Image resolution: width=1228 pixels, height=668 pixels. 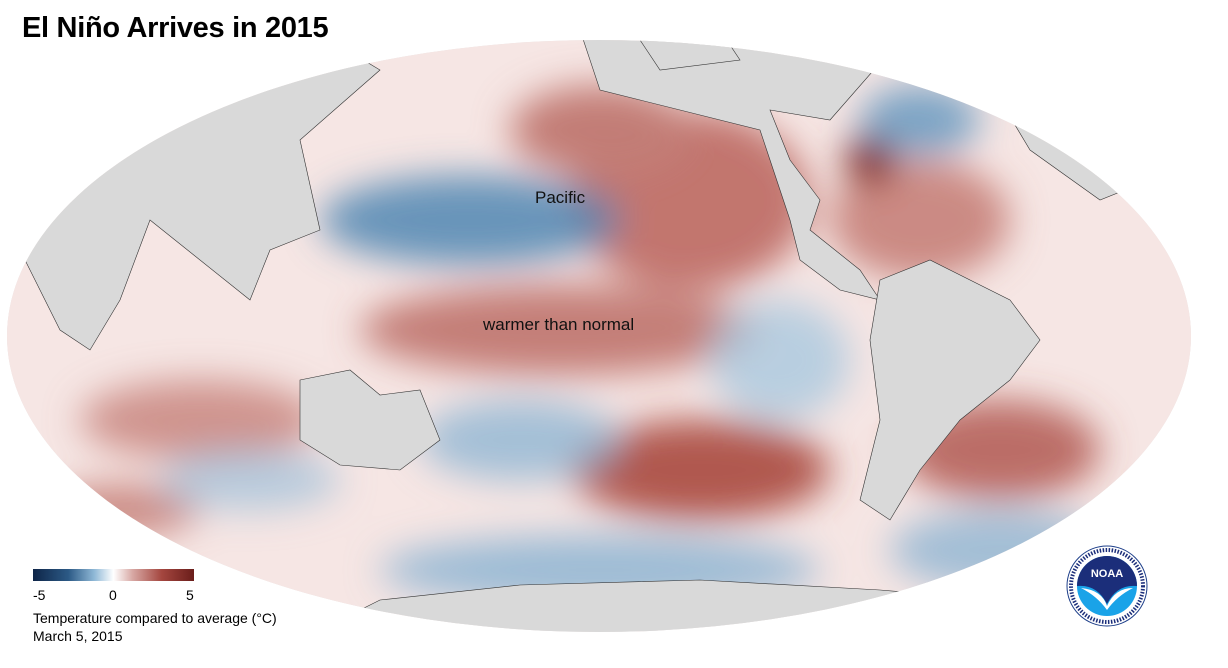 What do you see at coordinates (39, 595) in the screenshot?
I see `legend-min-label: -5` at bounding box center [39, 595].